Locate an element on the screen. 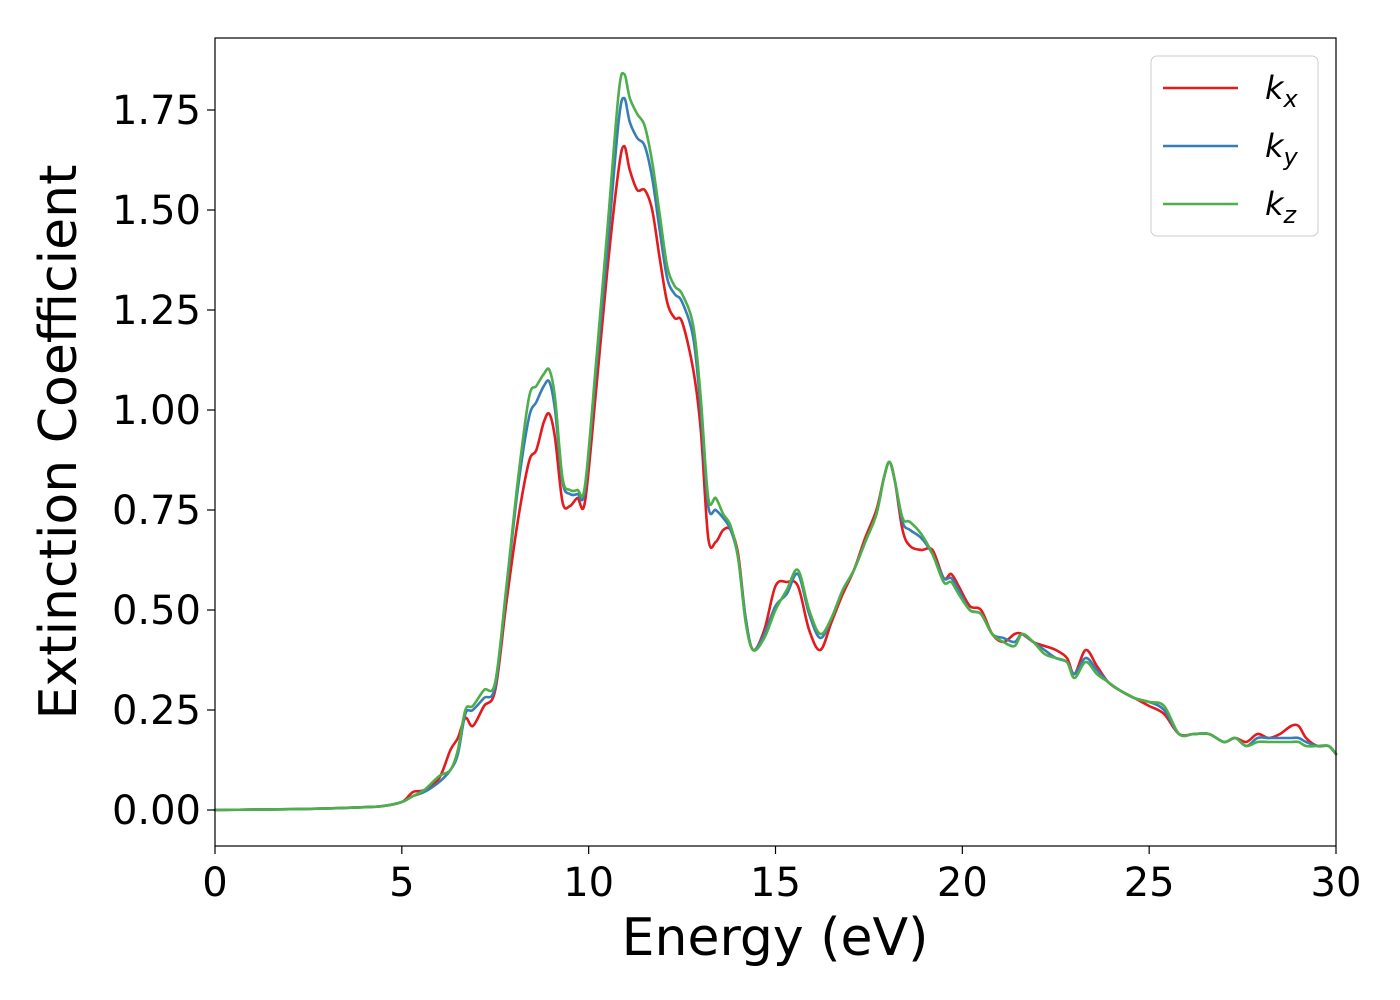 This screenshot has height=1000, width=1400. x-tick-label: 0 is located at coordinates (214, 883).